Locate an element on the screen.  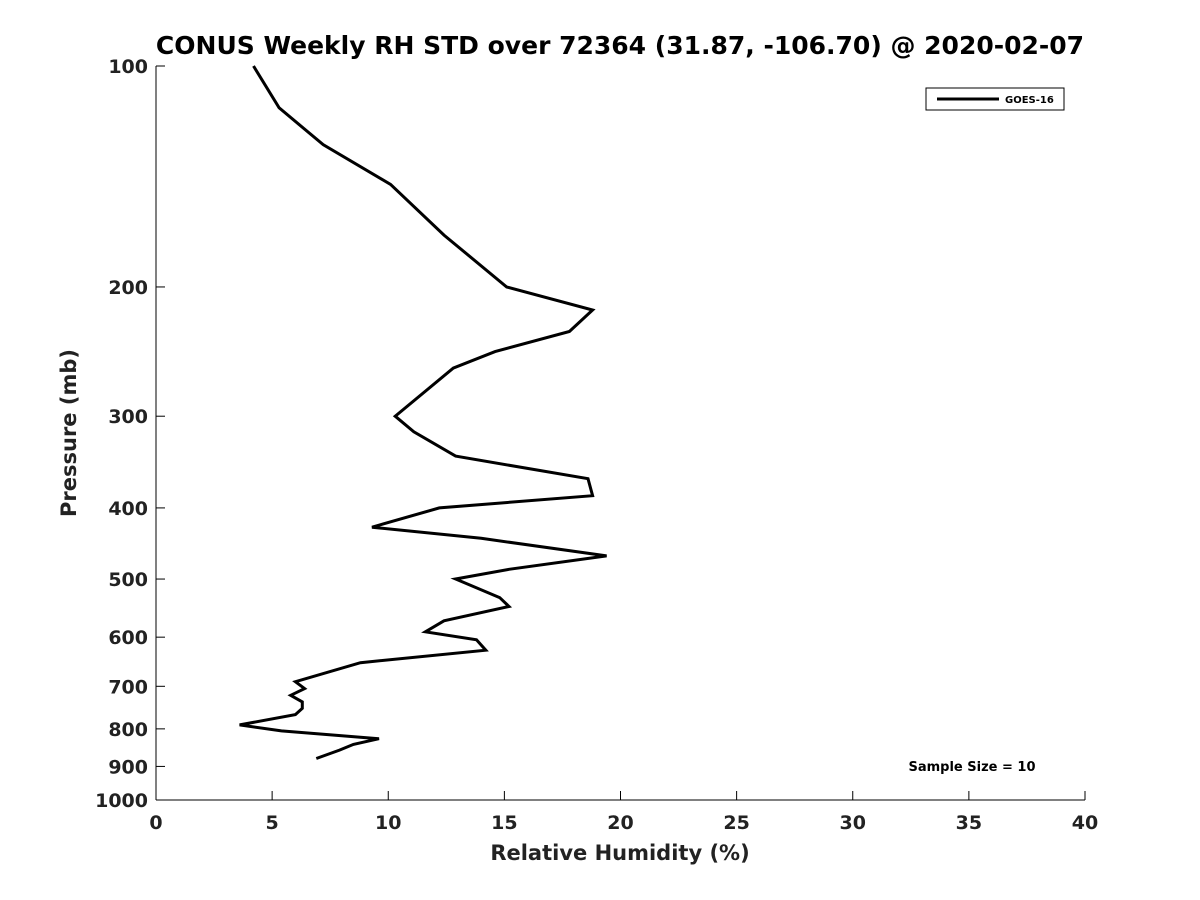
y-tick-label: 700 is located at coordinates (128, 687).